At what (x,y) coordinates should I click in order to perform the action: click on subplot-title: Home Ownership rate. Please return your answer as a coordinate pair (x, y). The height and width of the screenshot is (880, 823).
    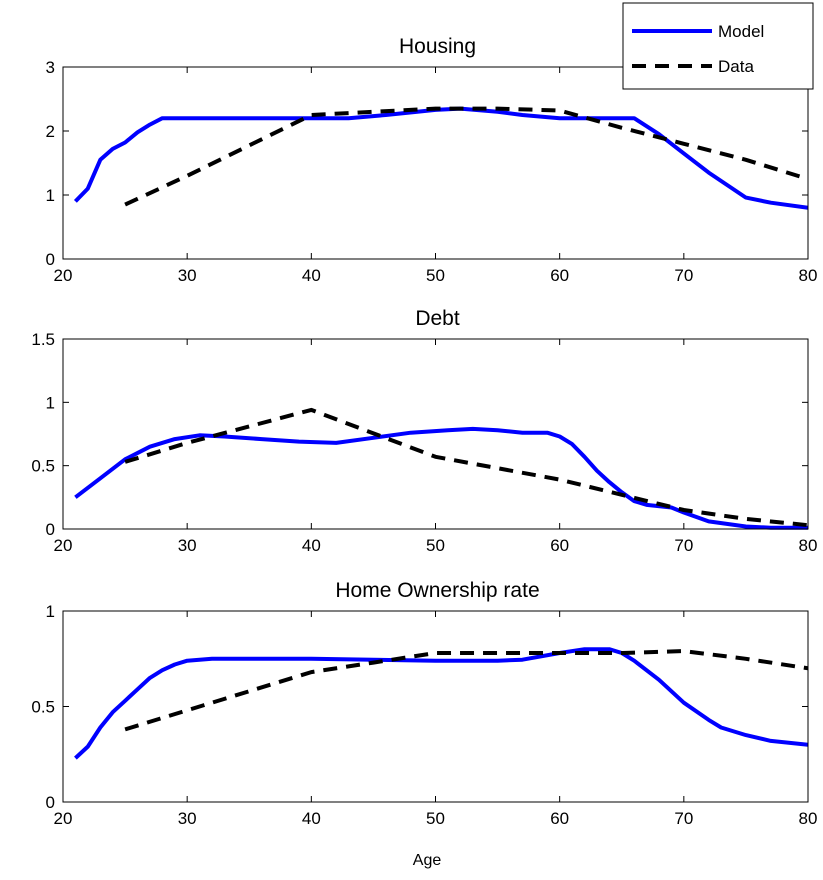
    Looking at the image, I should click on (437, 590).